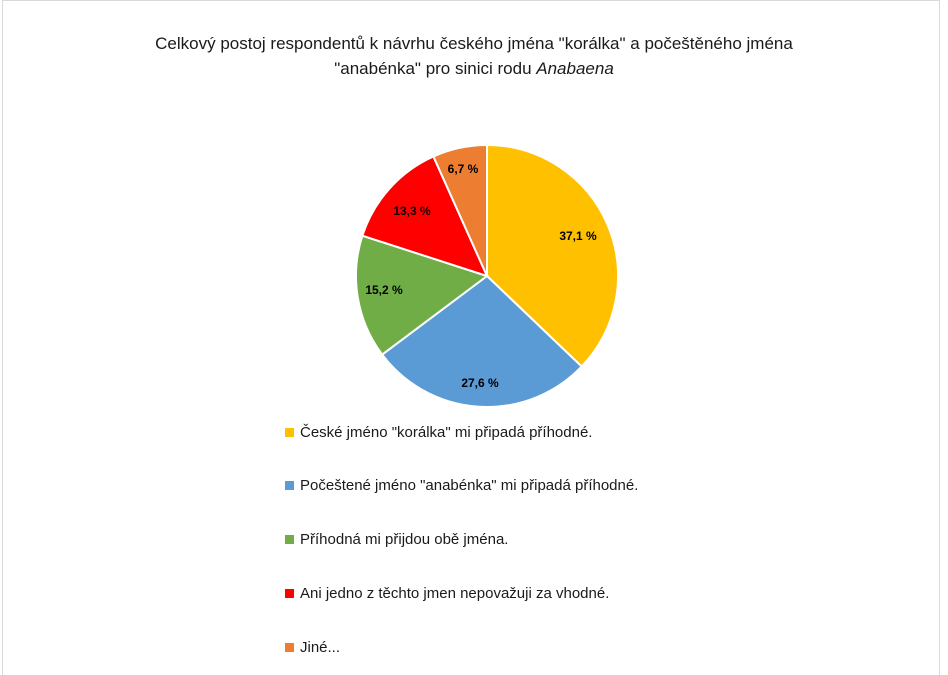  What do you see at coordinates (480, 383) in the screenshot?
I see `slice-data-label: 27,6 %` at bounding box center [480, 383].